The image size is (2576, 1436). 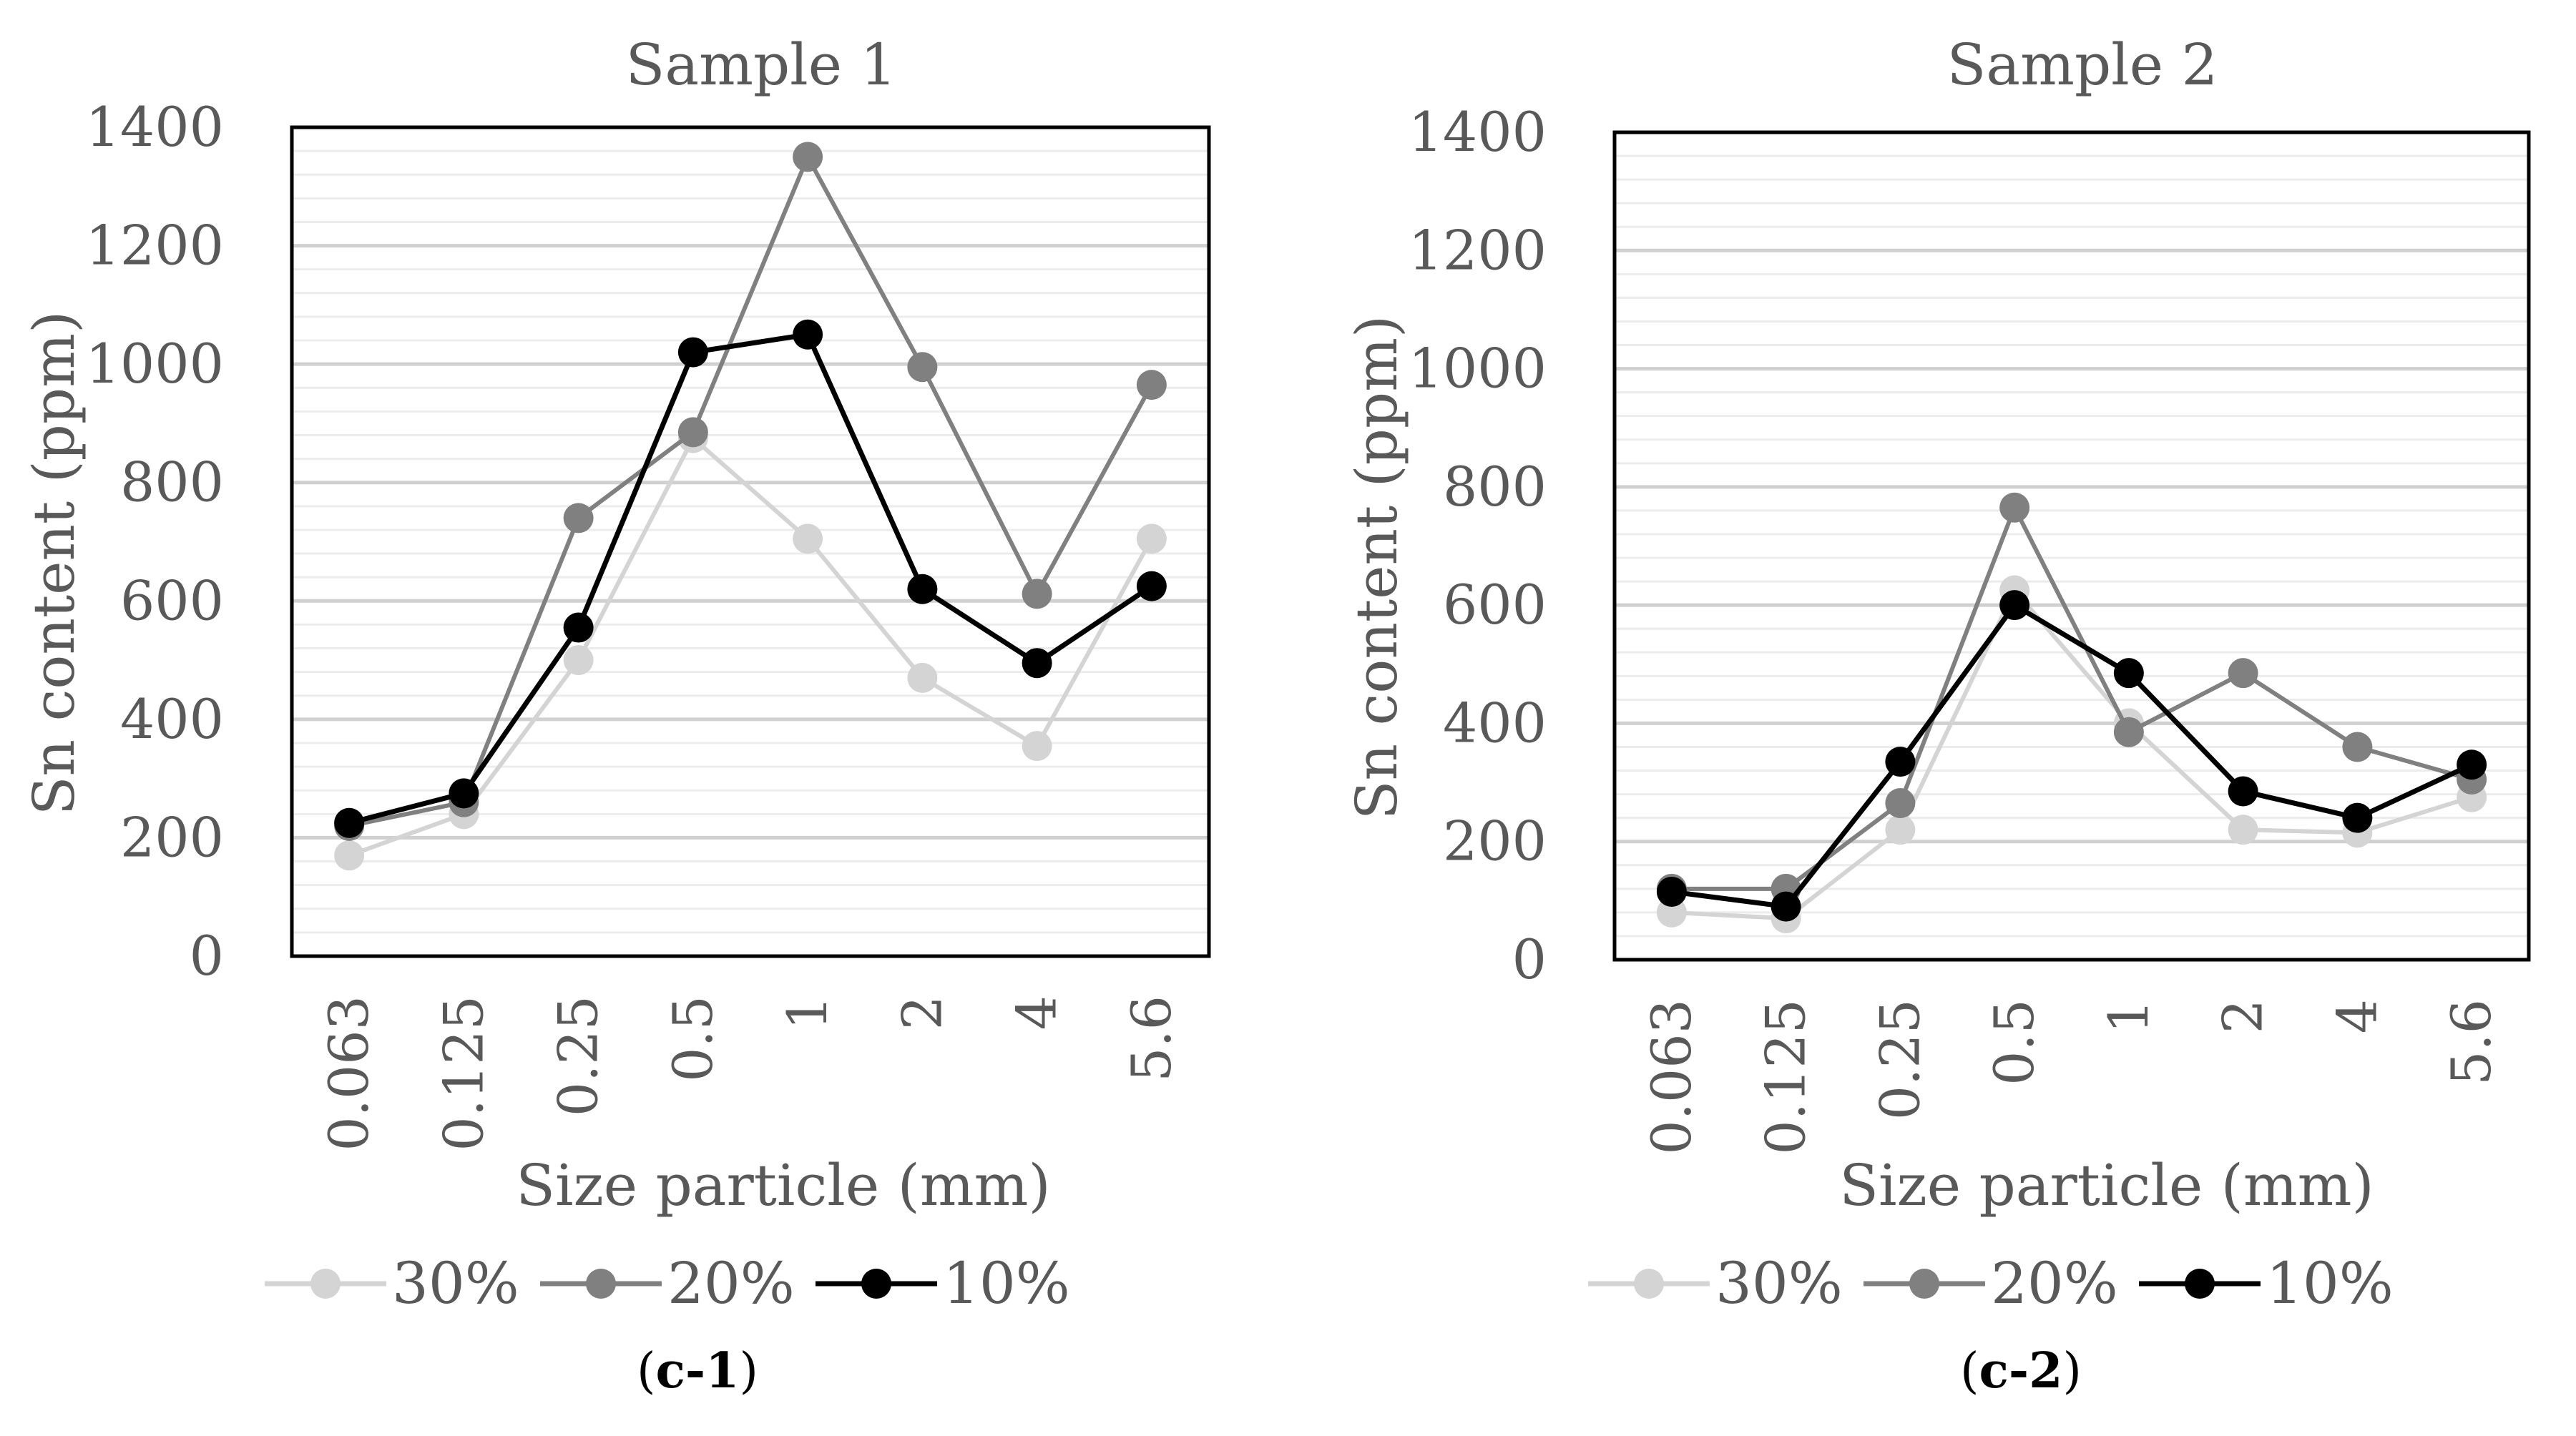 I want to click on caption-caption_bold: c-2, so click(x=2021, y=1371).